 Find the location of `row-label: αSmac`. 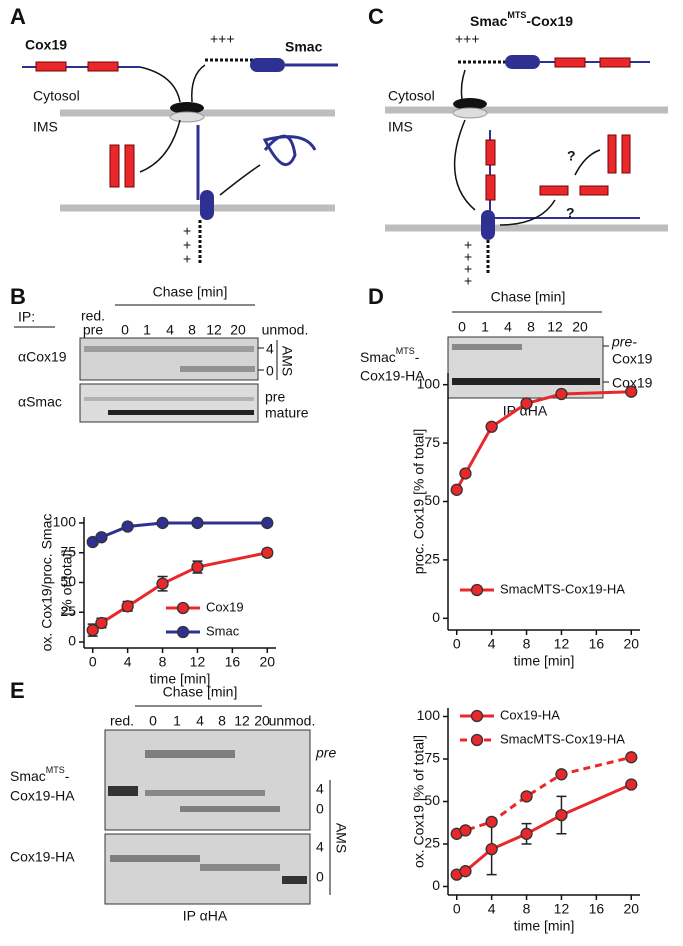

row-label: αSmac is located at coordinates (40, 402).